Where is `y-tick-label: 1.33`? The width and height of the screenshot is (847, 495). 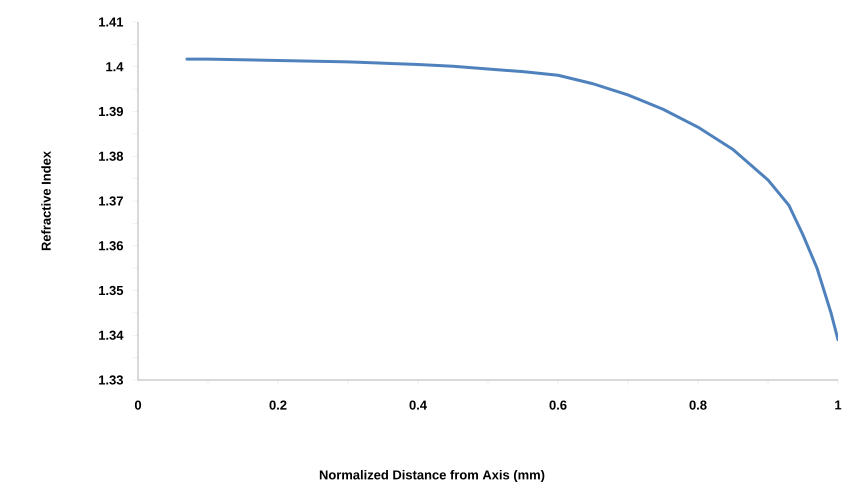
y-tick-label: 1.33 is located at coordinates (111, 380).